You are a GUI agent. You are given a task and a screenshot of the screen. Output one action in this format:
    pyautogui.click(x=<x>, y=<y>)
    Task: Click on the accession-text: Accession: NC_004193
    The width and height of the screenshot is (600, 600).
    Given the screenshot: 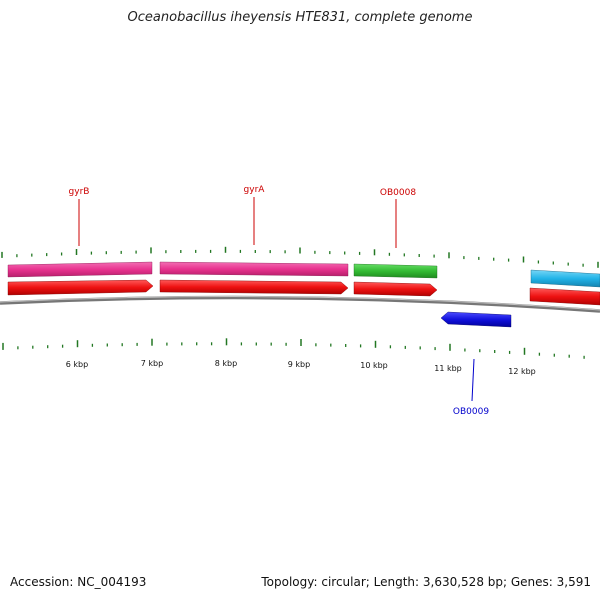 What is the action you would take?
    pyautogui.click(x=78, y=582)
    